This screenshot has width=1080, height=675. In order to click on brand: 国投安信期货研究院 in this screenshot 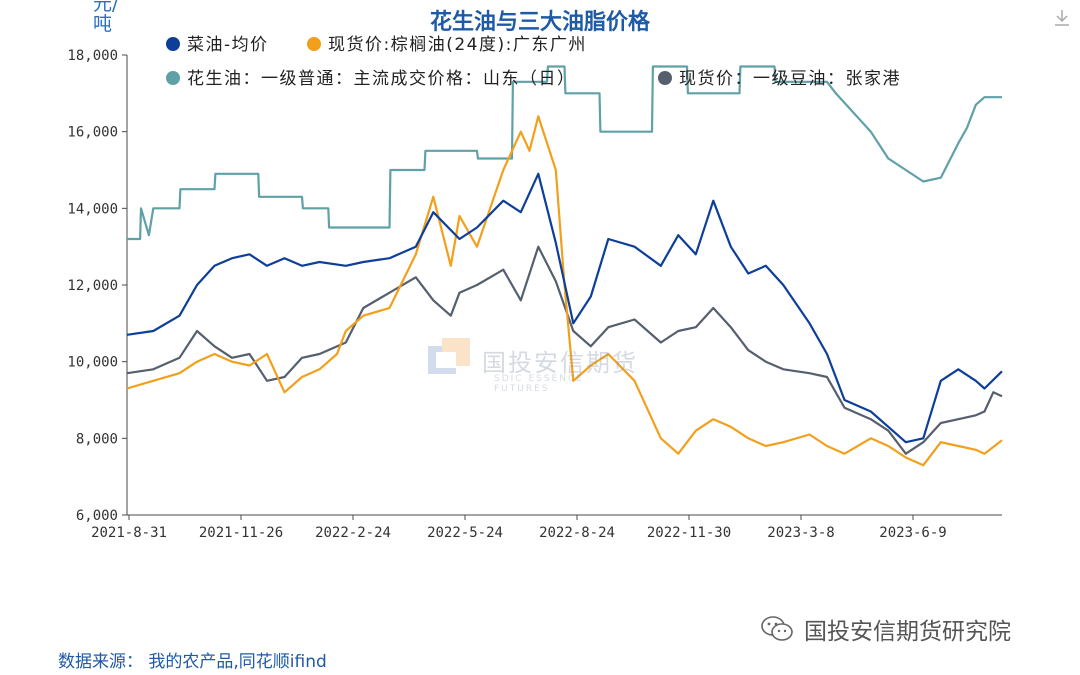, I will do `click(885, 629)`.